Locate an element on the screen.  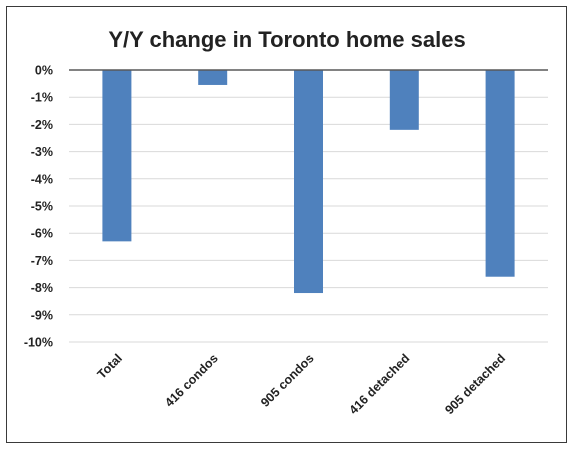
y-tick-label: -10% is located at coordinates (38, 343).